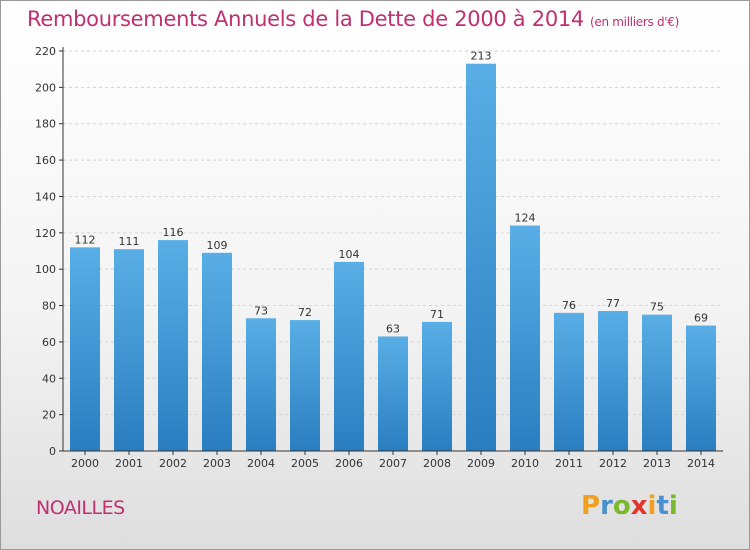  I want to click on x-tick-label: 2001, so click(129, 463).